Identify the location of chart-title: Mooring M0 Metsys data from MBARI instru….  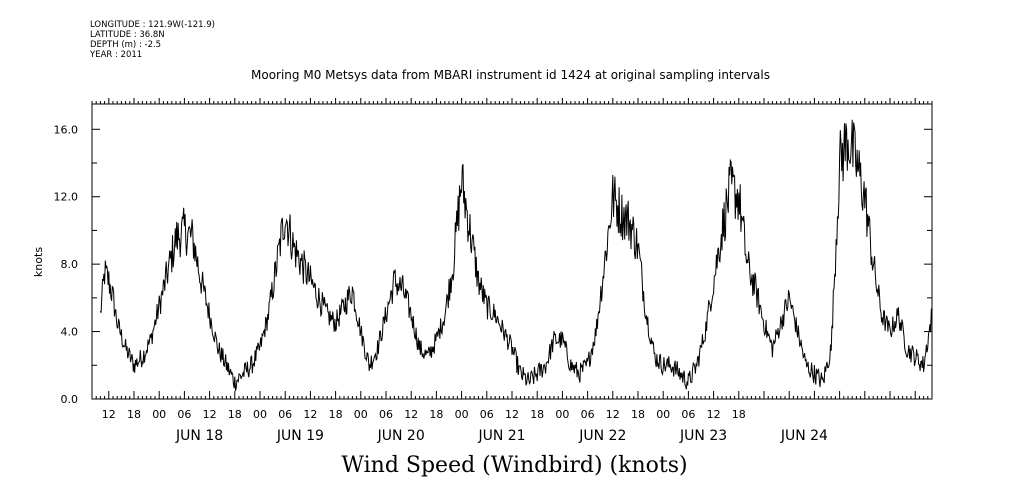
(510, 75).